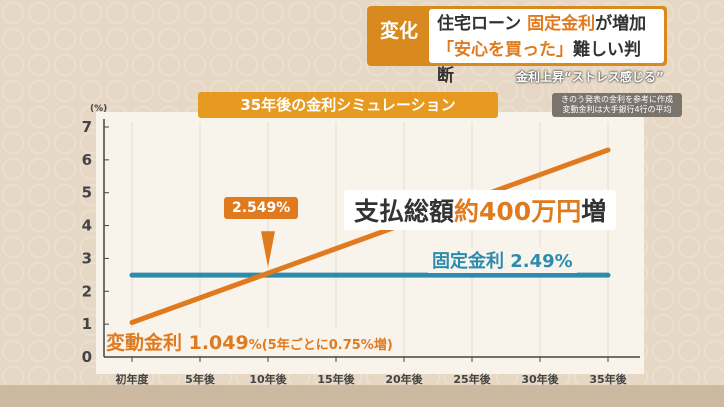 The image size is (724, 407). What do you see at coordinates (87, 324) in the screenshot?
I see `y-tick-label: 1` at bounding box center [87, 324].